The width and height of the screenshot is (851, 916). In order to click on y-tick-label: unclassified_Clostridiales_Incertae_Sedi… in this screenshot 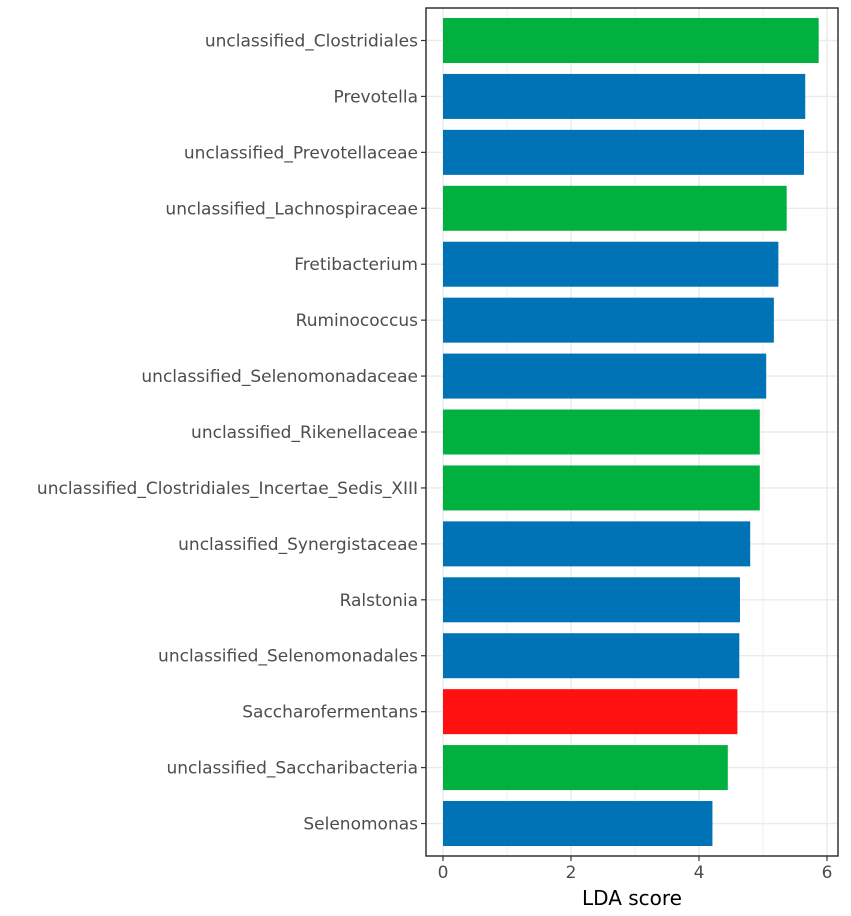, I will do `click(227, 489)`.